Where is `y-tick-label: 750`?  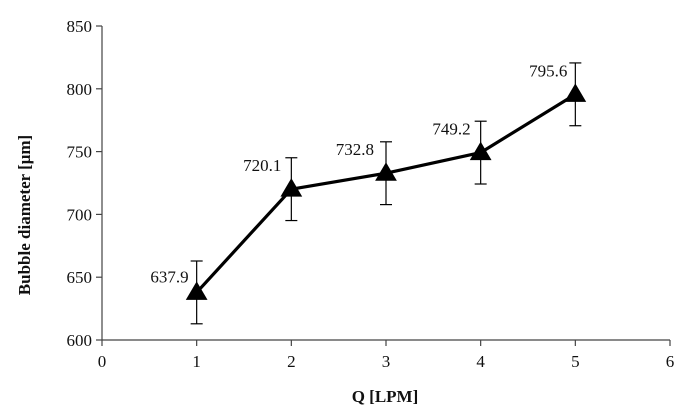 y-tick-label: 750 is located at coordinates (80, 152).